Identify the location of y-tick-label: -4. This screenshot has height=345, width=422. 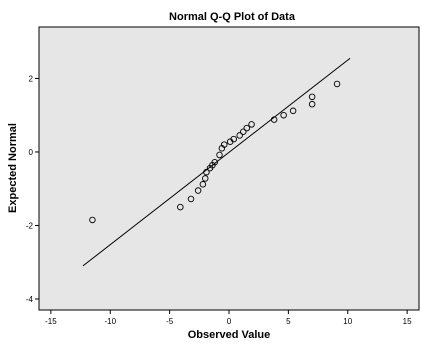
(30, 299).